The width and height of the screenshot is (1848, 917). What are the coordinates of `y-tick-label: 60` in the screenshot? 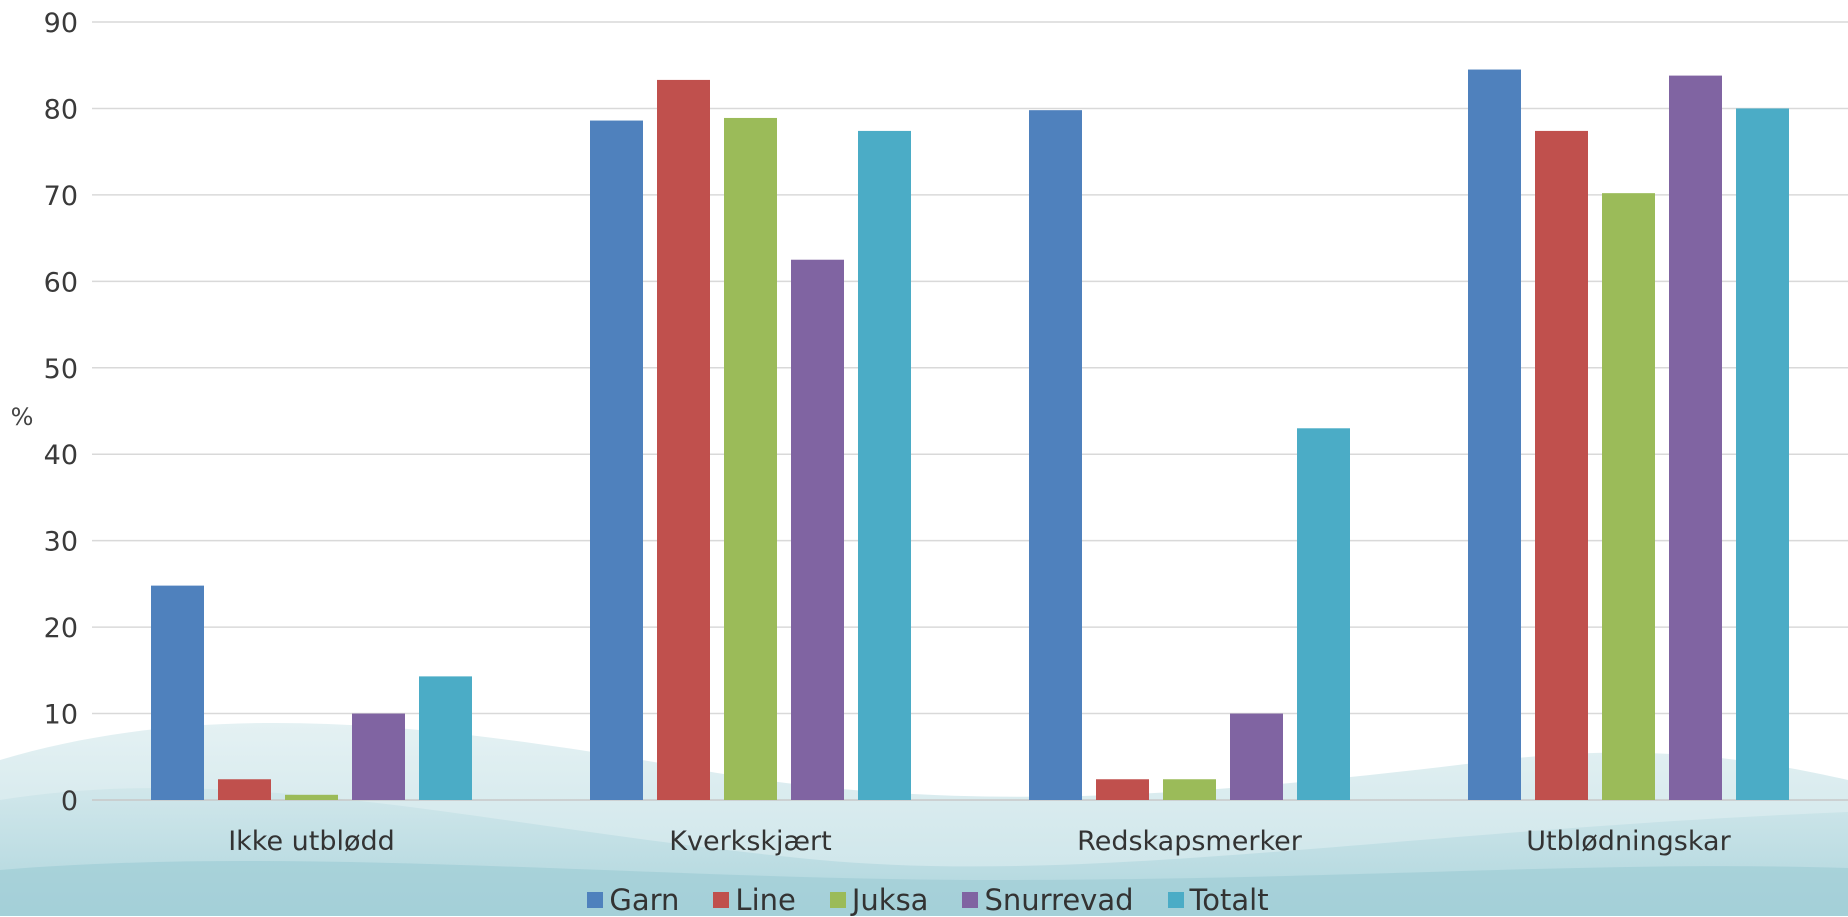 It's located at (61, 282).